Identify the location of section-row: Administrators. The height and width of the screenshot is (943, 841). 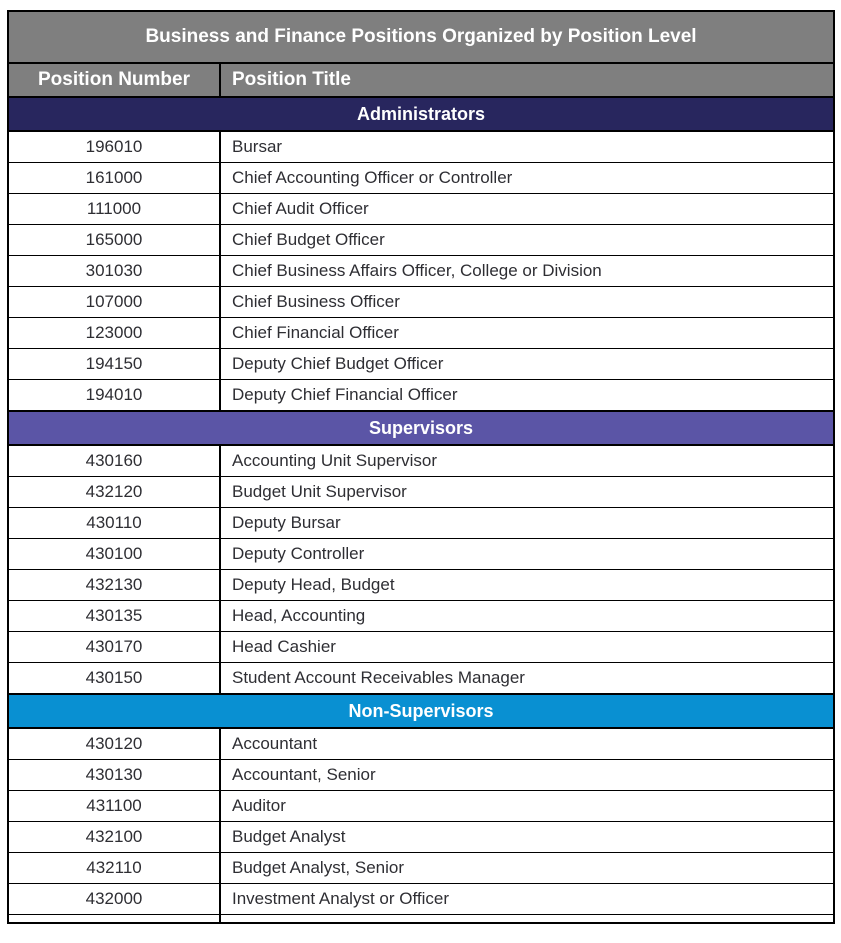
(421, 114).